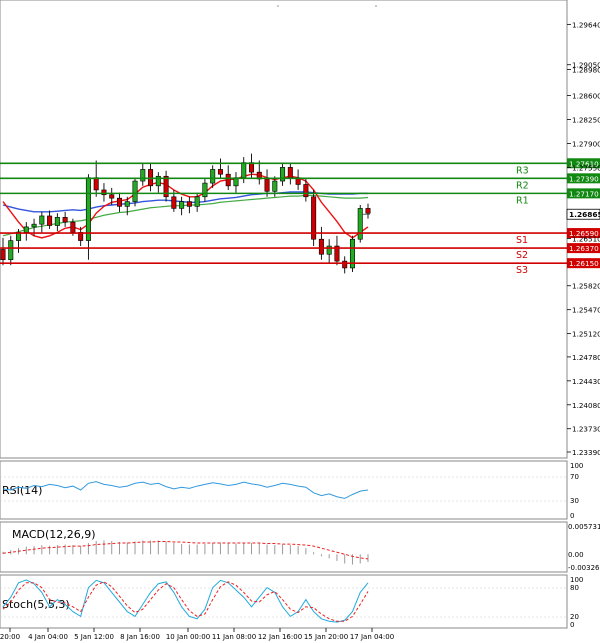 The height and width of the screenshot is (643, 600). I want to click on level-name-s2: S2, so click(522, 255).